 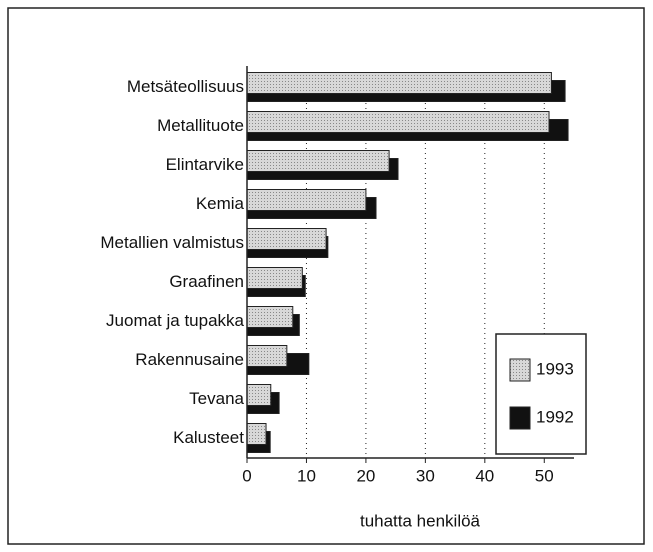 I want to click on y-tick-label: Metsäteollisuus, so click(x=185, y=86).